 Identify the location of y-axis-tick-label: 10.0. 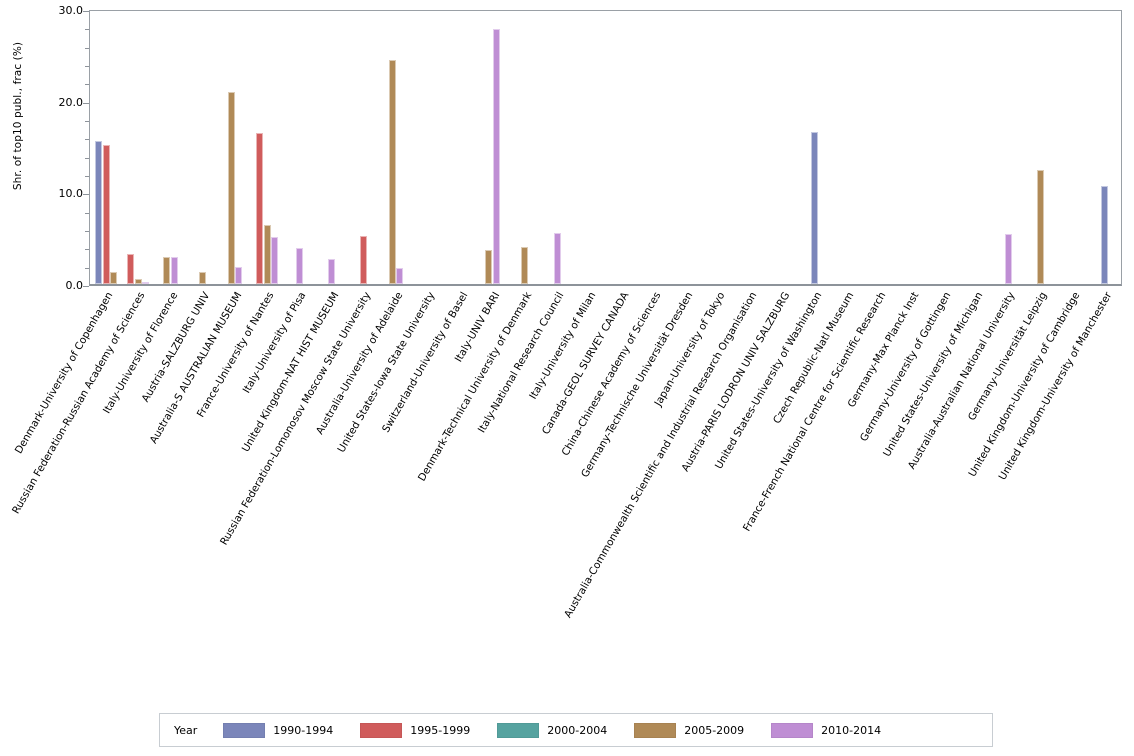
(71, 194).